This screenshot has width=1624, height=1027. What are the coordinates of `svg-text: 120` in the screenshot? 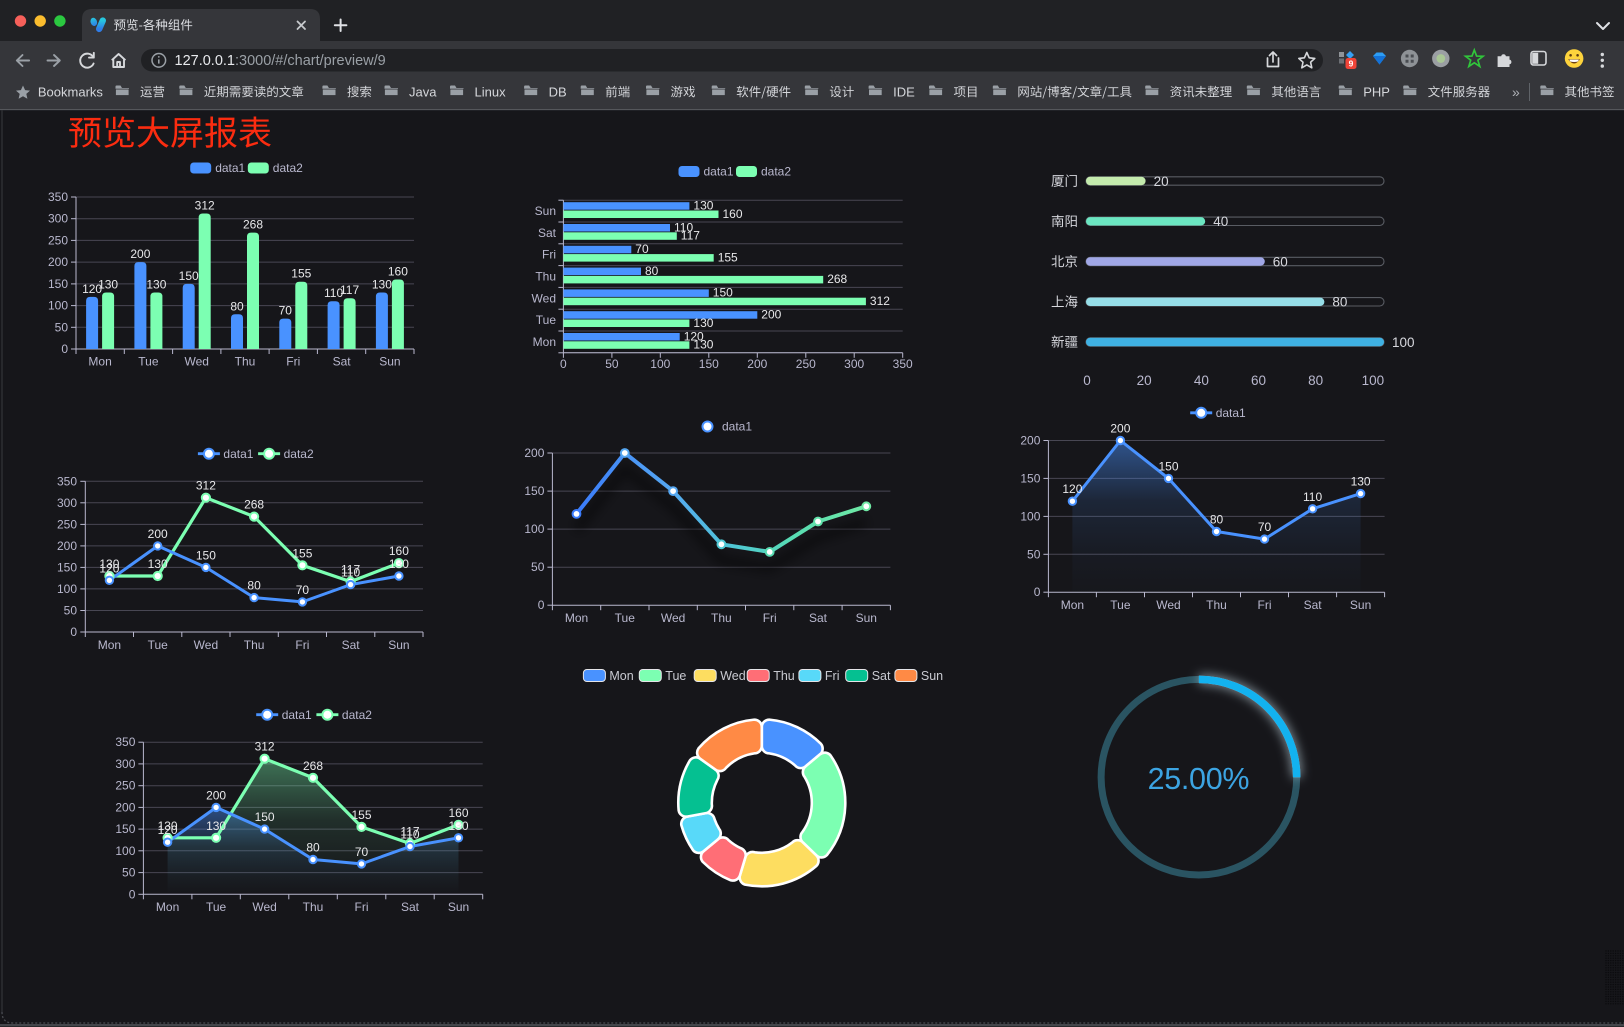 It's located at (109, 568).